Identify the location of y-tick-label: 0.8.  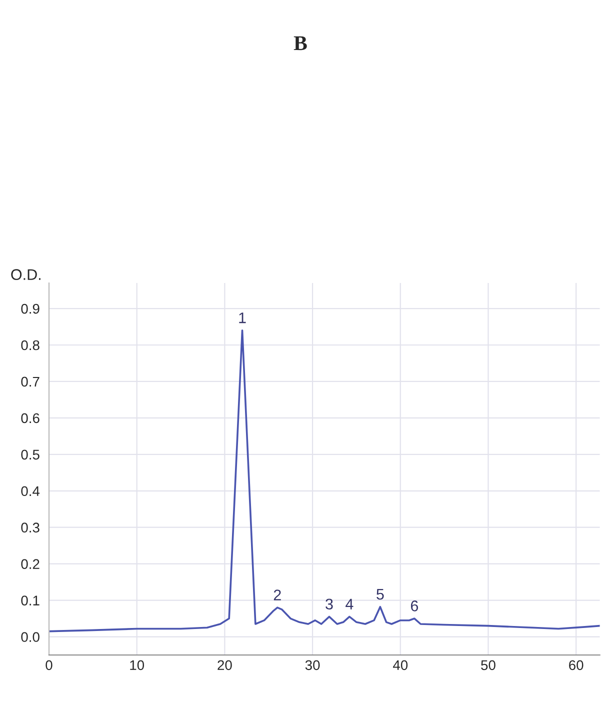
(30, 345).